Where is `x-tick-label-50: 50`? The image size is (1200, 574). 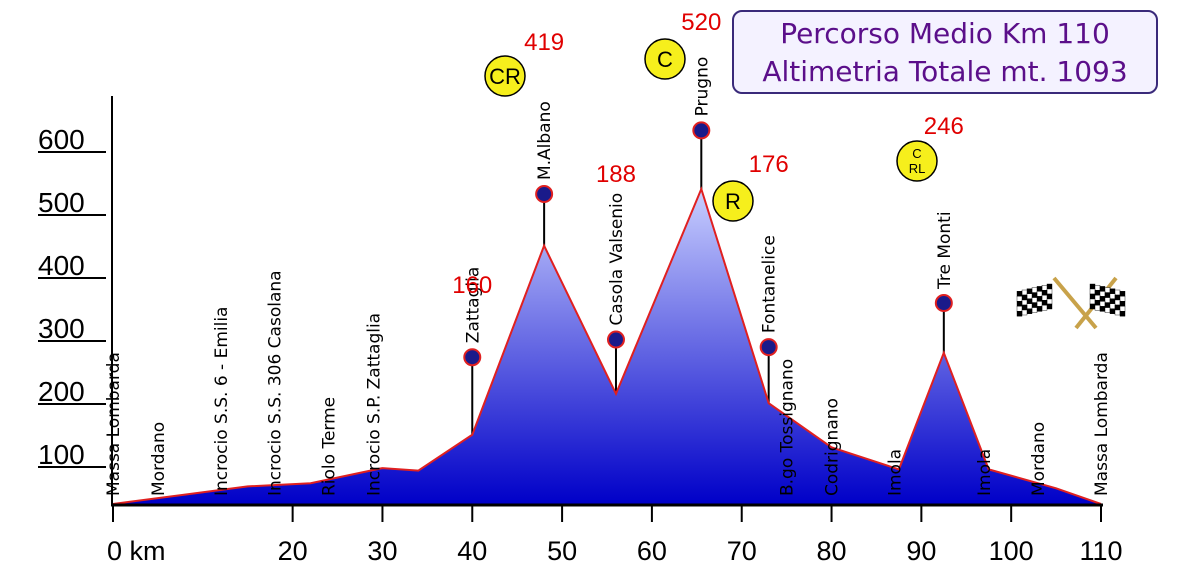
x-tick-label-50: 50 is located at coordinates (562, 551).